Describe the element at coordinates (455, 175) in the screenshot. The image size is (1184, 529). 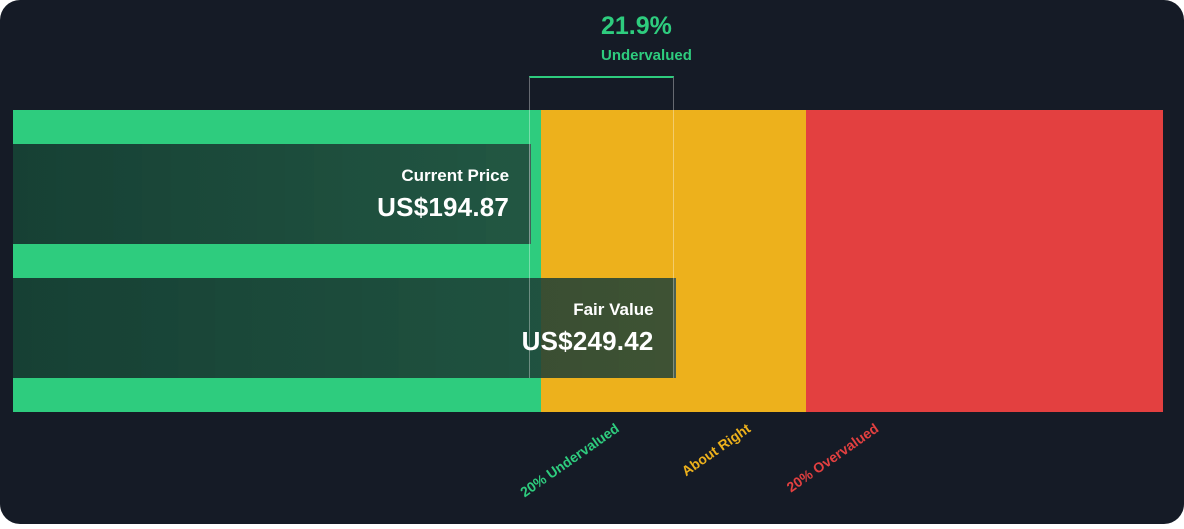
I see `current-price-label: Current Price` at that location.